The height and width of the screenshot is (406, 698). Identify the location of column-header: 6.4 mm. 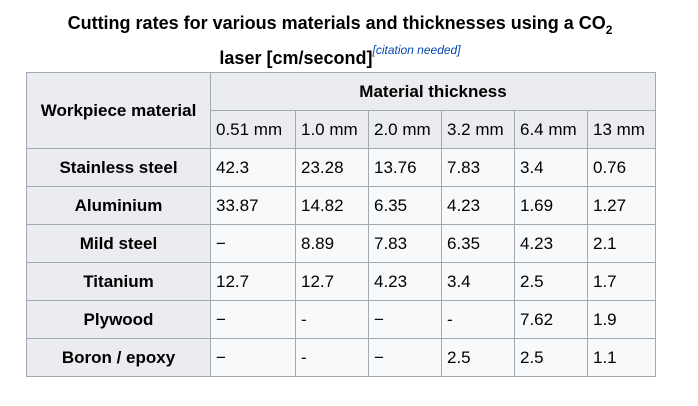
(551, 129).